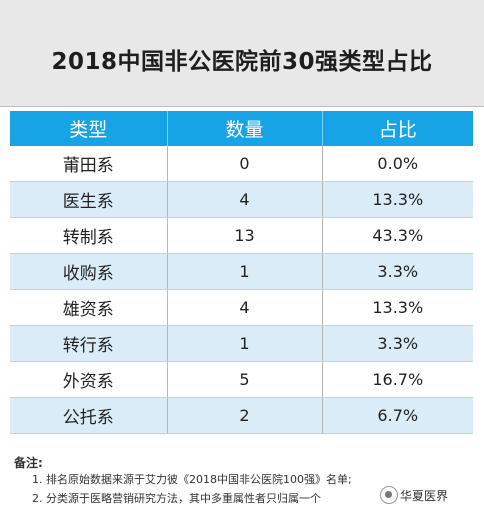 This screenshot has height=516, width=484. I want to click on table-row: 医生系 4 13.3%, so click(241, 199).